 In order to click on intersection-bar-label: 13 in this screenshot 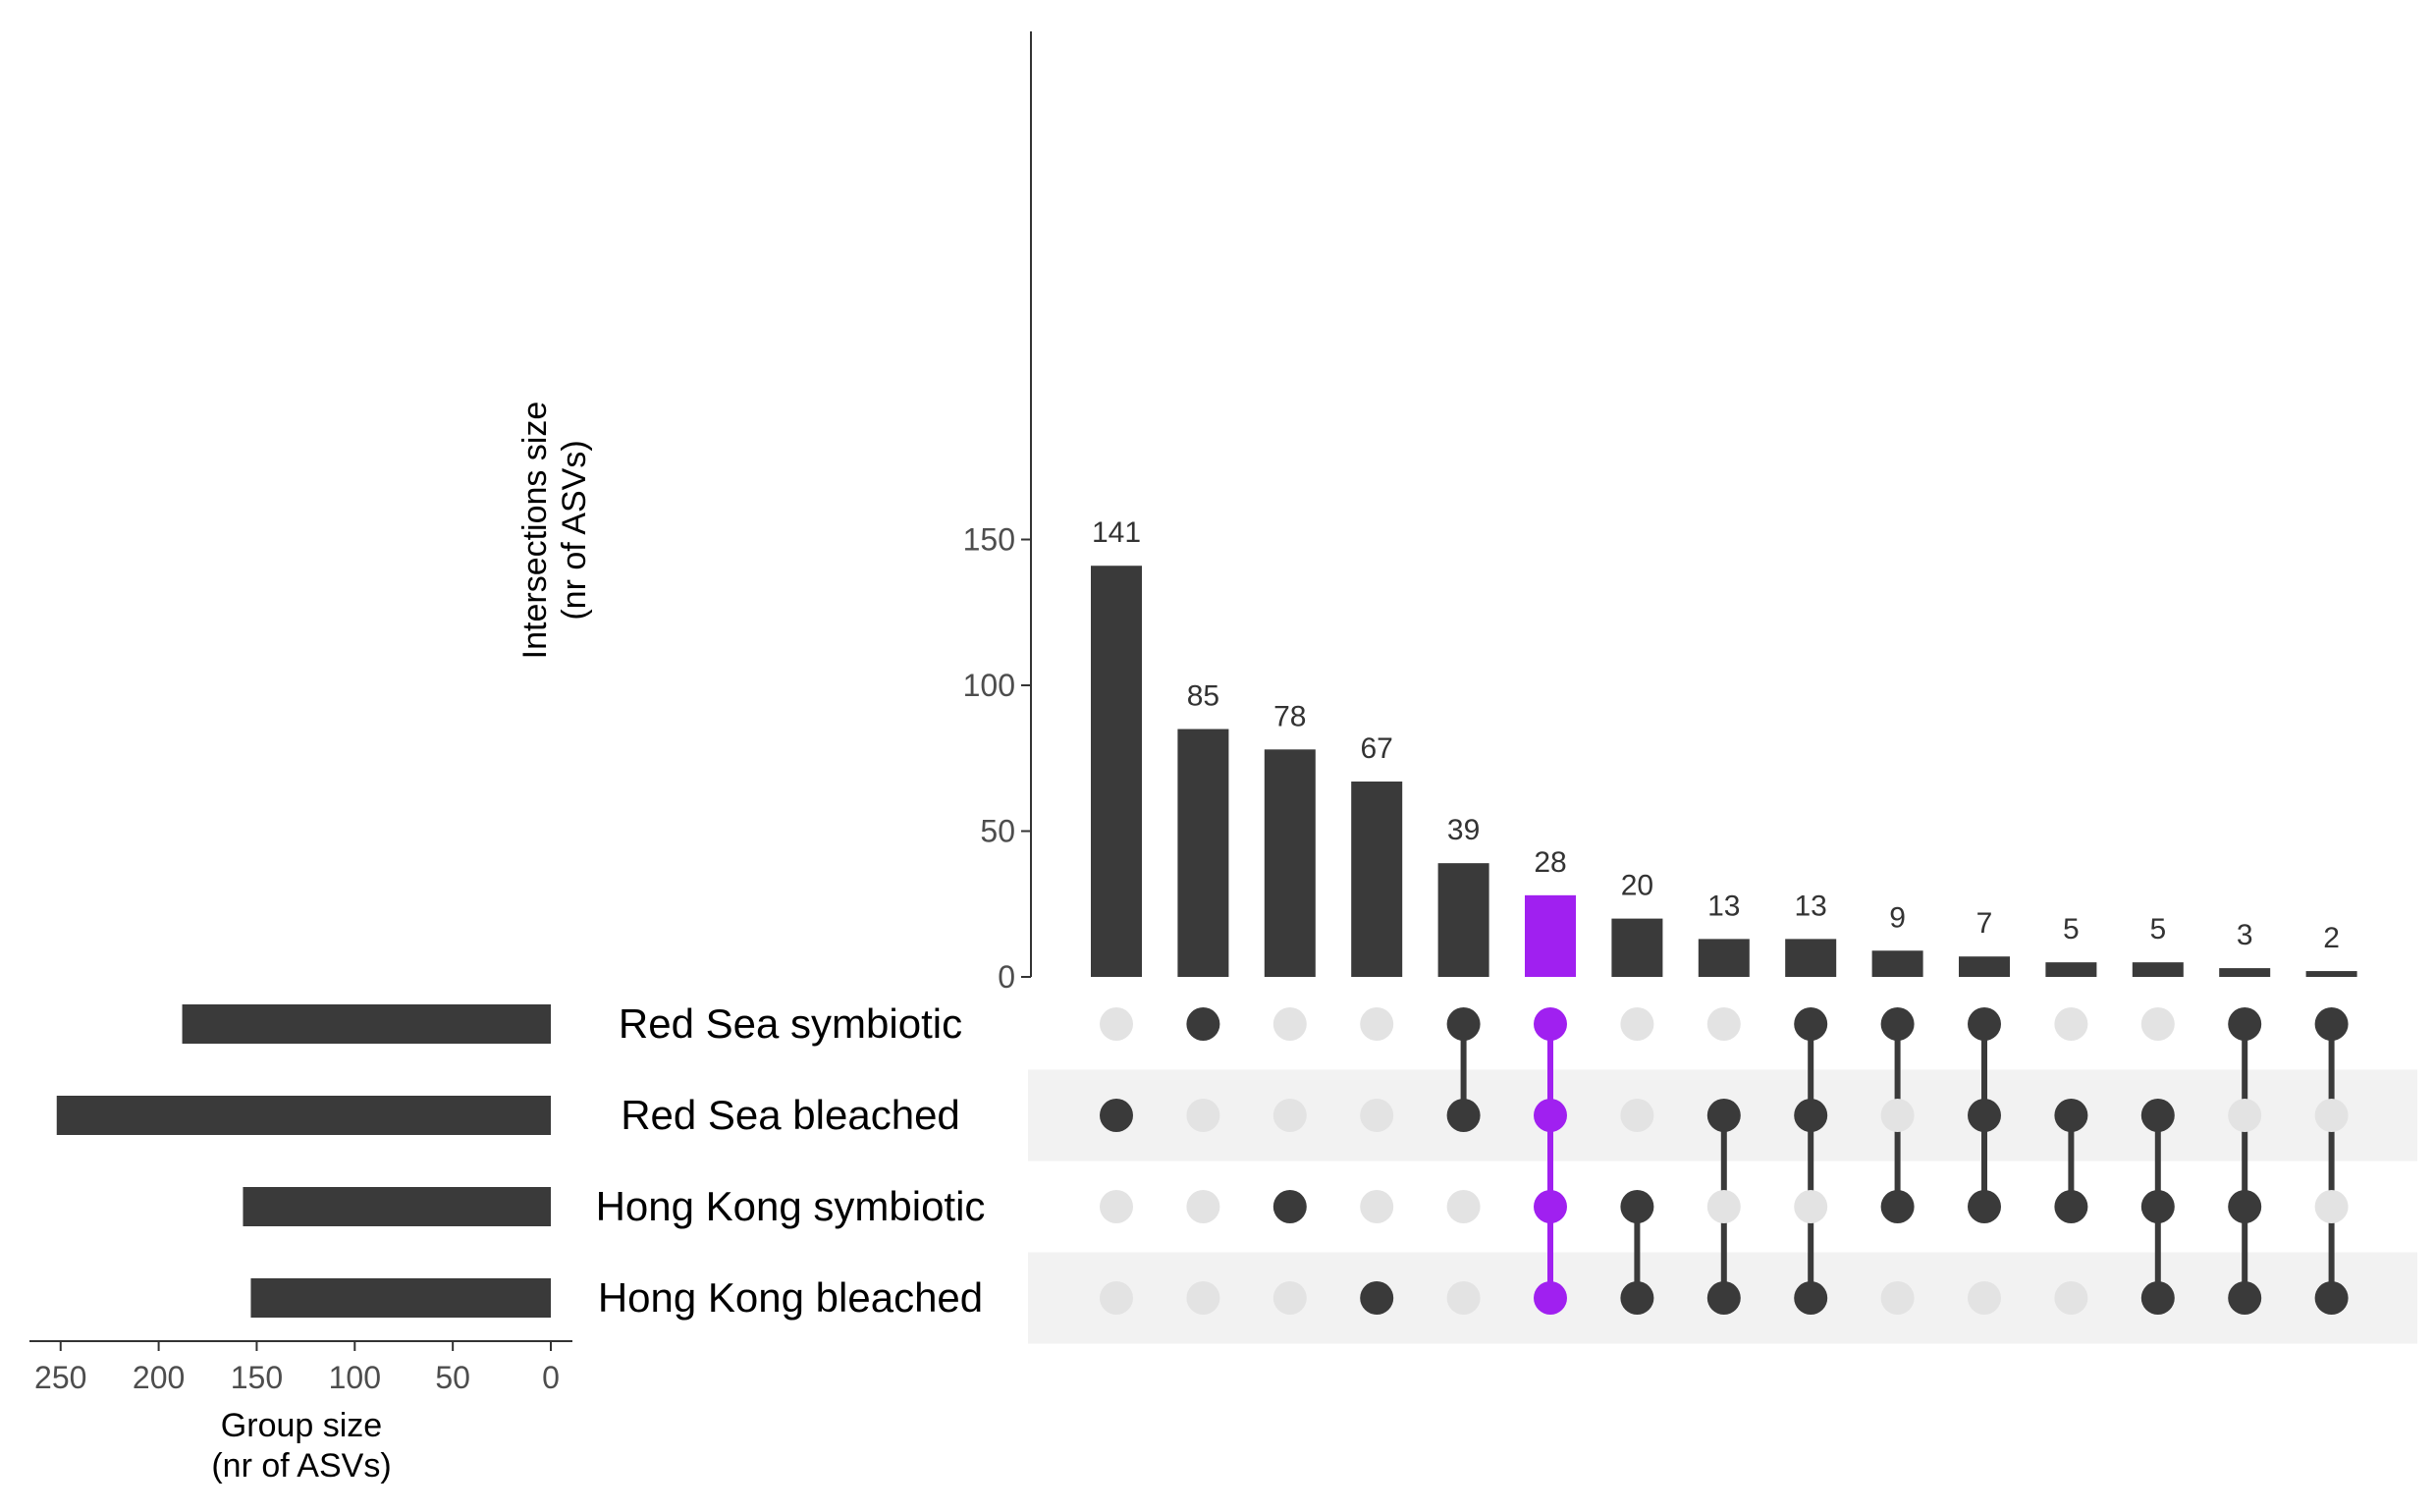, I will do `click(1811, 906)`.